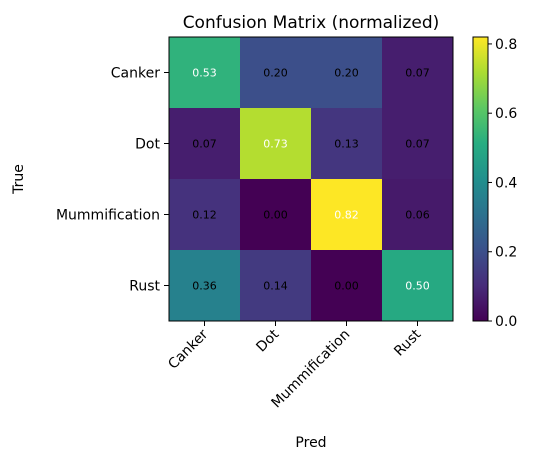  Describe the element at coordinates (310, 443) in the screenshot. I see `x-axis-label: Pred` at that location.